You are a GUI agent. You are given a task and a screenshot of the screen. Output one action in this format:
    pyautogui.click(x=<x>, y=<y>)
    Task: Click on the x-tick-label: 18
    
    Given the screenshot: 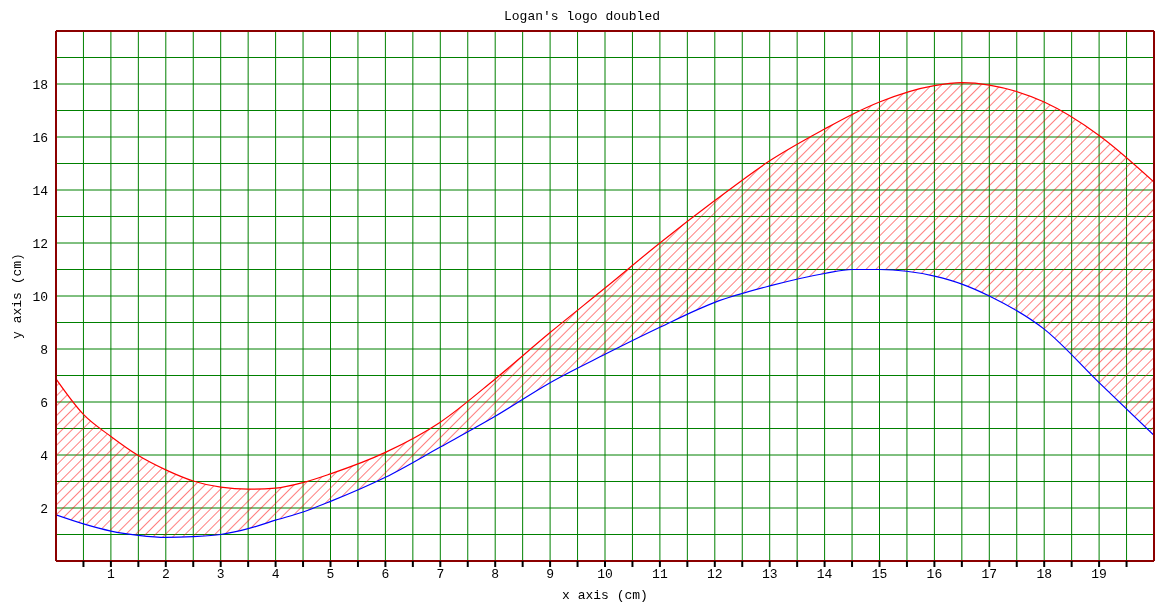 What is the action you would take?
    pyautogui.click(x=1044, y=575)
    